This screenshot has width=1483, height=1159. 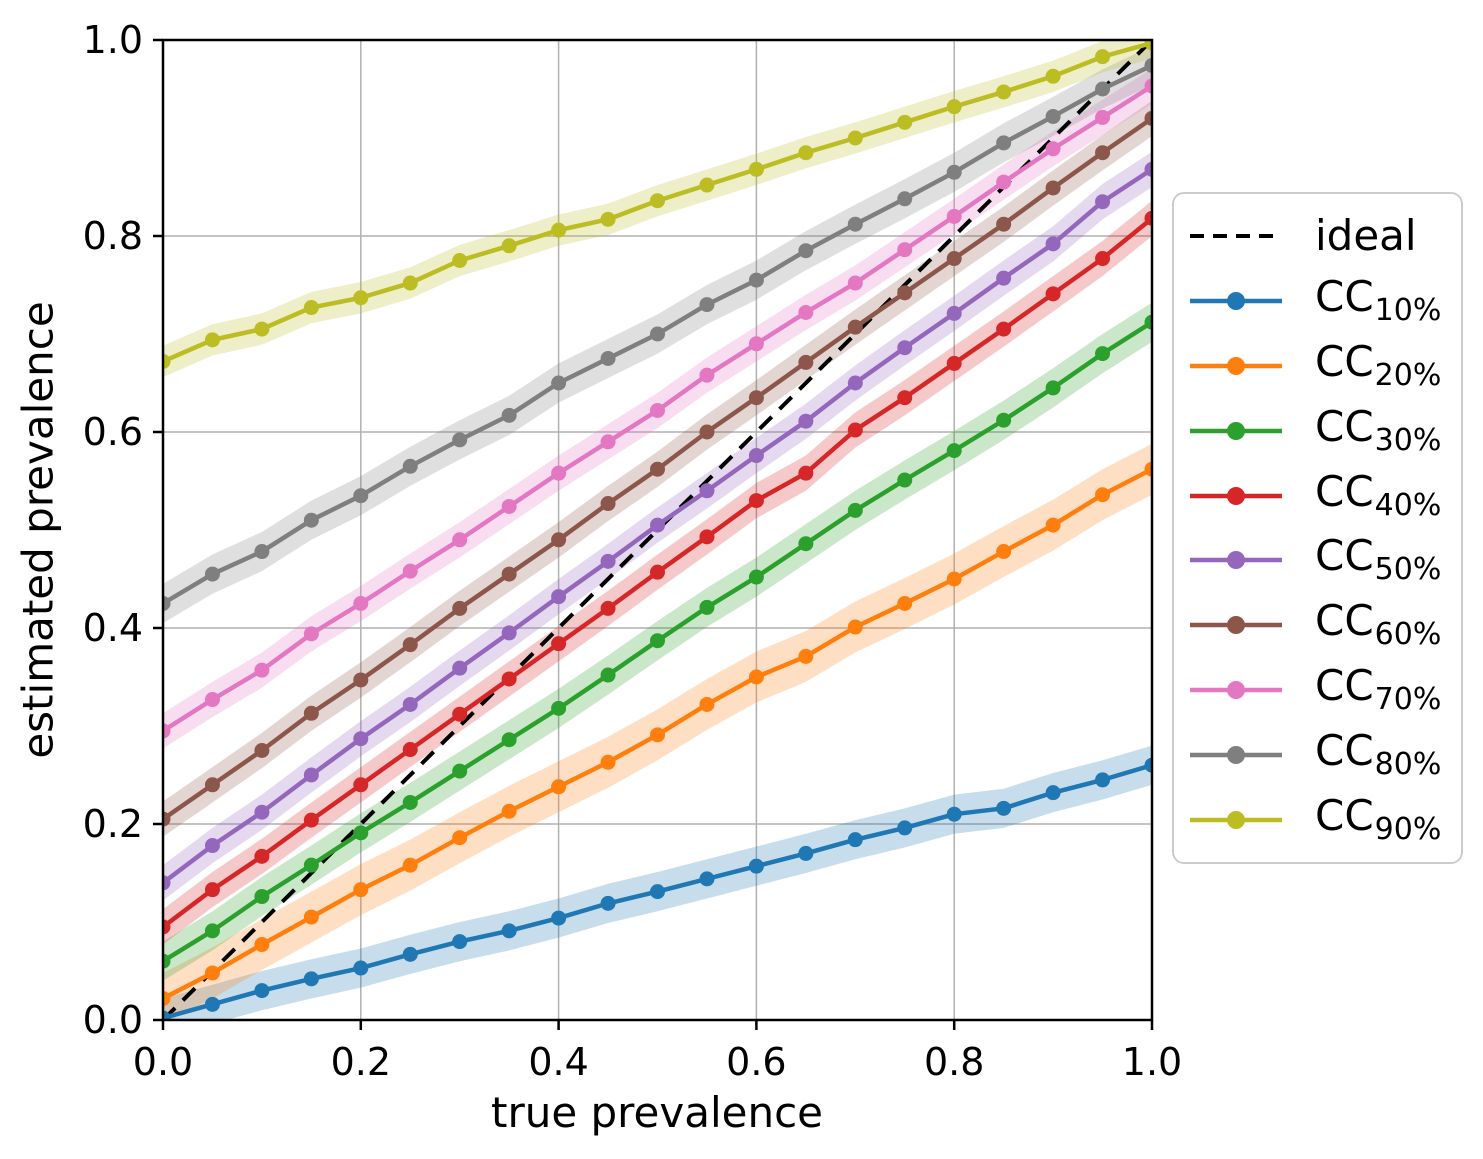 I want to click on legend-item-cc-90pct: CC90%, so click(x=1318, y=820).